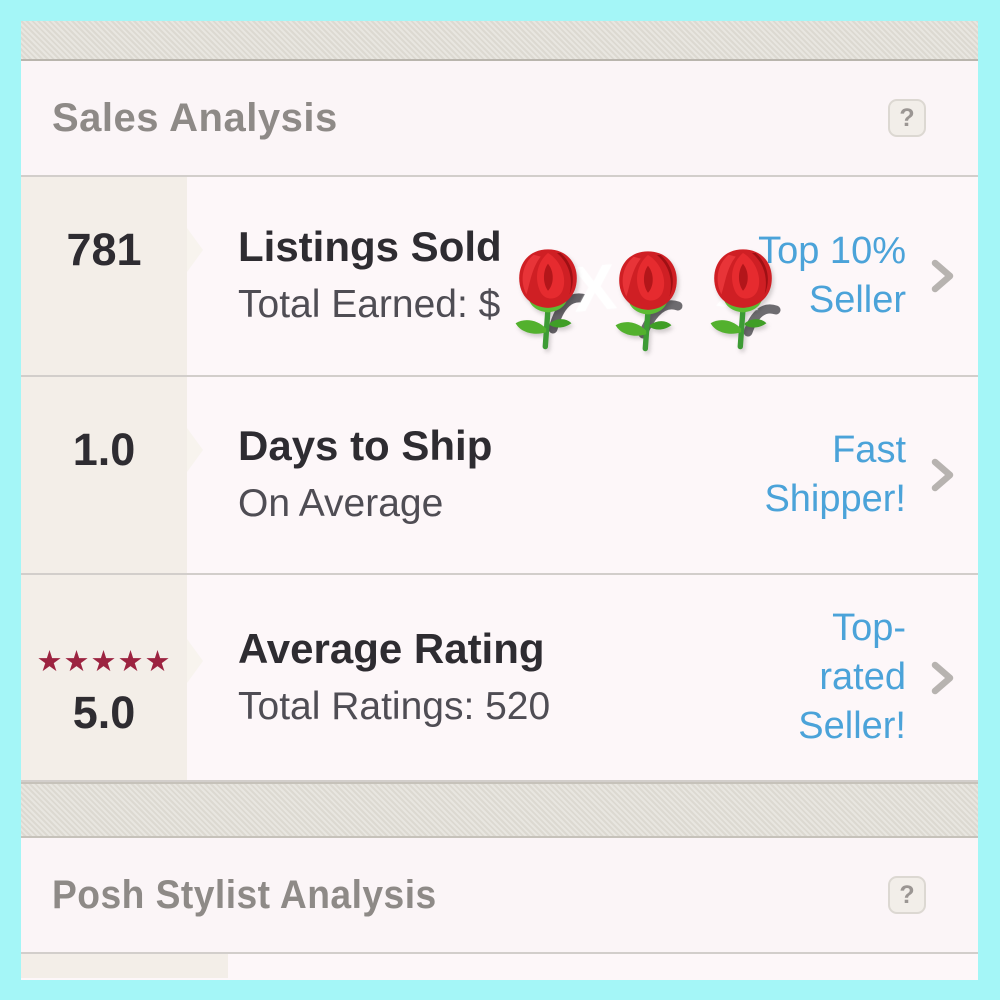 The height and width of the screenshot is (1000, 1000). Describe the element at coordinates (499, 966) in the screenshot. I see `next-row-partial` at that location.